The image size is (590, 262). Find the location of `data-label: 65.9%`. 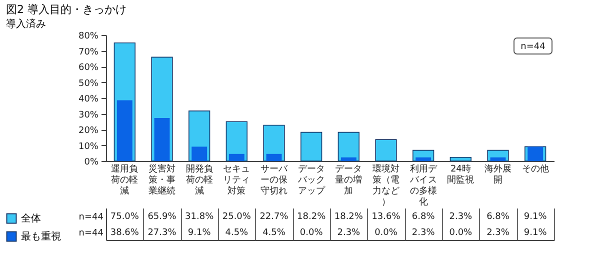

data-label: 65.9% is located at coordinates (162, 217).